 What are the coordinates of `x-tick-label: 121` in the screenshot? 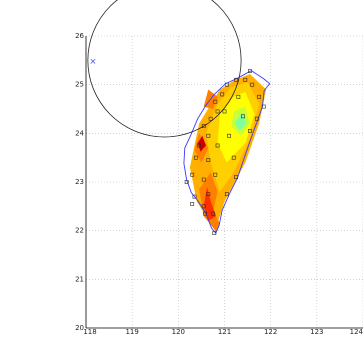 It's located at (224, 332).